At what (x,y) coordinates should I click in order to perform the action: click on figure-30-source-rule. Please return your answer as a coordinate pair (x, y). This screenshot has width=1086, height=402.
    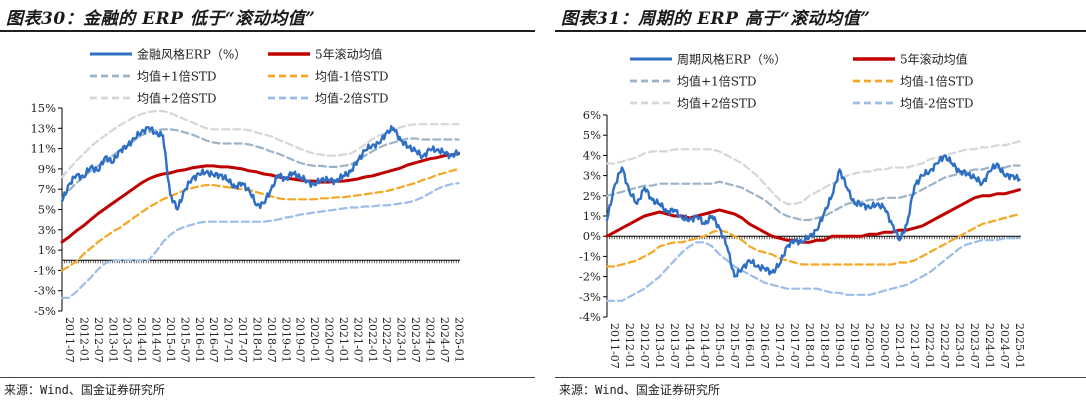
    Looking at the image, I should click on (267, 377).